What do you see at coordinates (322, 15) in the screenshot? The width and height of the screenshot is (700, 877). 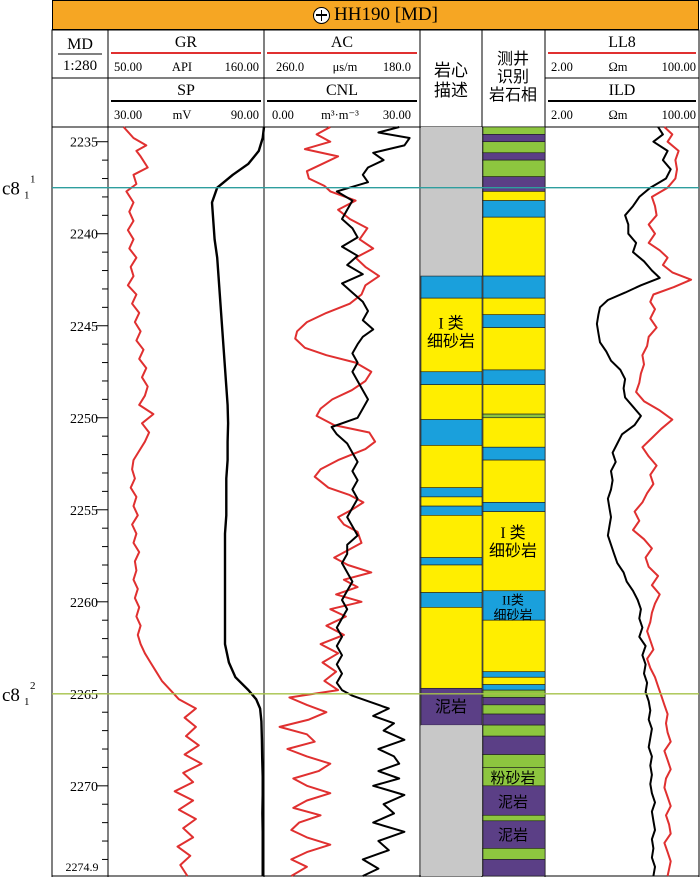 I see `target-circle-icon` at bounding box center [322, 15].